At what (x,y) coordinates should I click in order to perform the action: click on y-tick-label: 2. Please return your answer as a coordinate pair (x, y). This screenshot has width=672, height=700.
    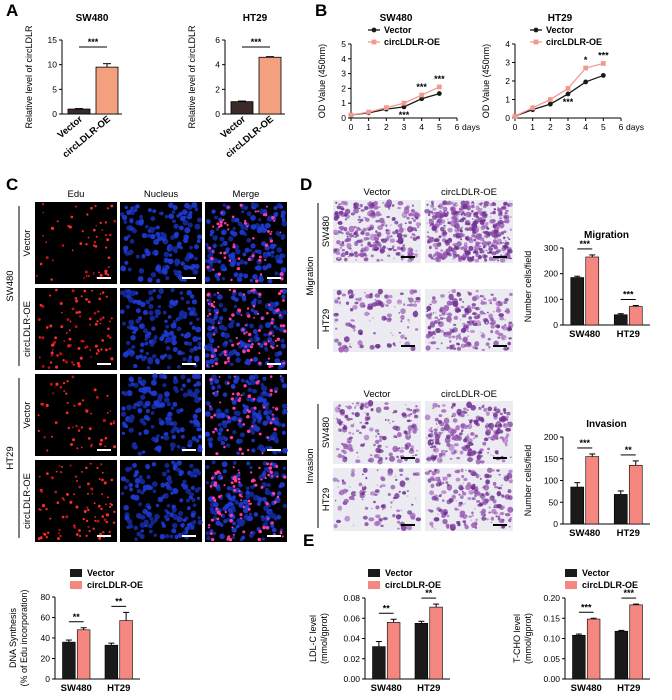
    Looking at the image, I should click on (217, 89).